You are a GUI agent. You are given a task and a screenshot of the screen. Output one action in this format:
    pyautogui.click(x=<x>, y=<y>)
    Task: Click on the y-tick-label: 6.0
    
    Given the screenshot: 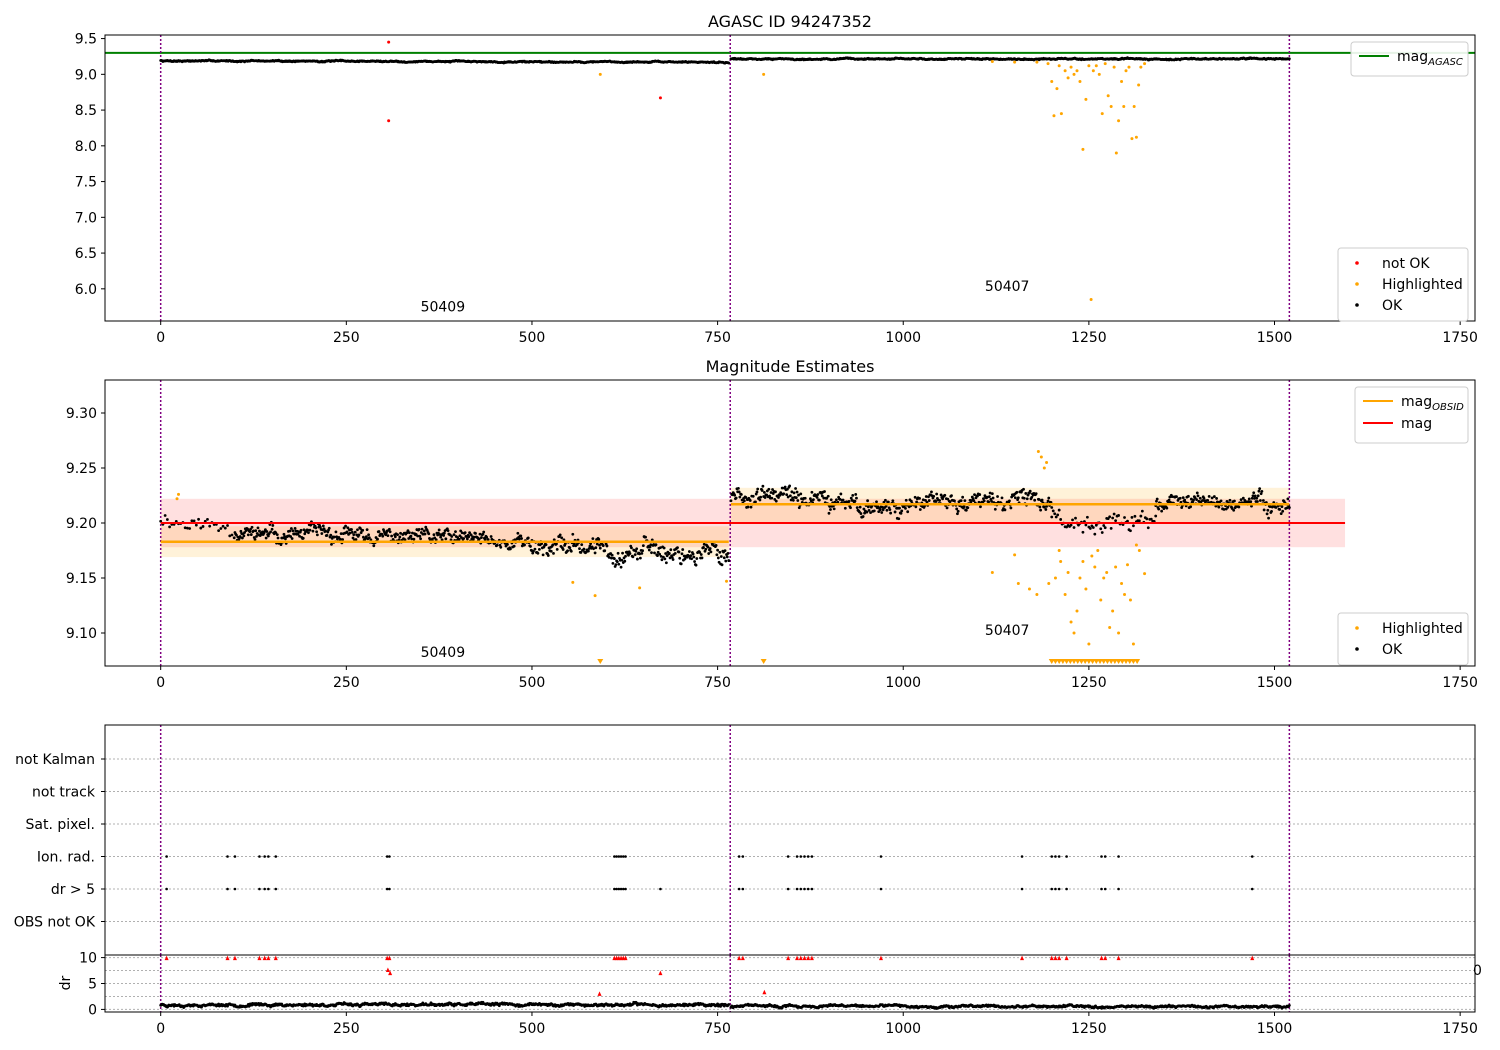 What is the action you would take?
    pyautogui.click(x=86, y=290)
    